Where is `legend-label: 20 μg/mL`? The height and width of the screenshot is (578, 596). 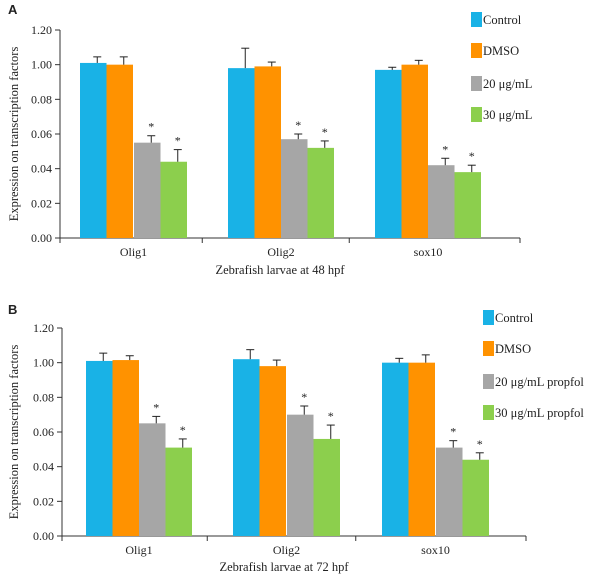 legend-label: 20 μg/mL is located at coordinates (507, 84).